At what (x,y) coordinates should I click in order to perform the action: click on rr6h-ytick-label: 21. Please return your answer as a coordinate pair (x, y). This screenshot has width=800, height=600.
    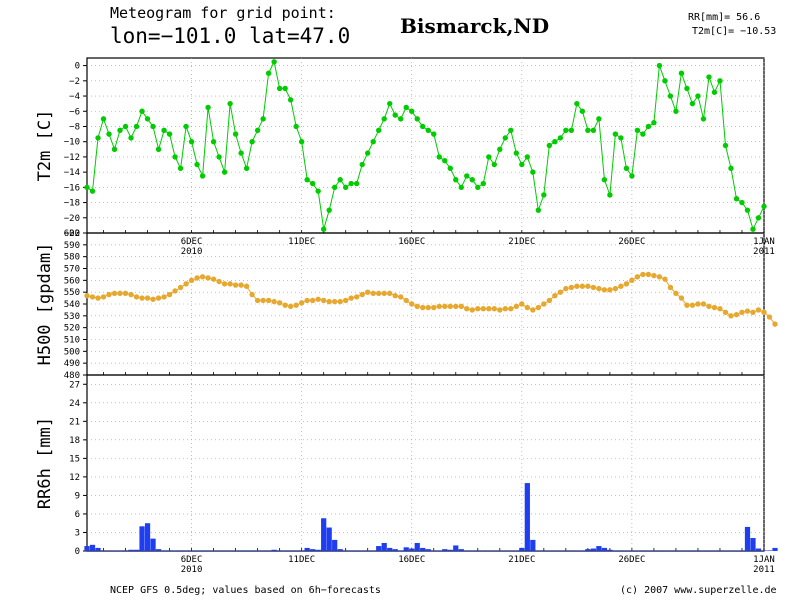
    Looking at the image, I should click on (74, 422).